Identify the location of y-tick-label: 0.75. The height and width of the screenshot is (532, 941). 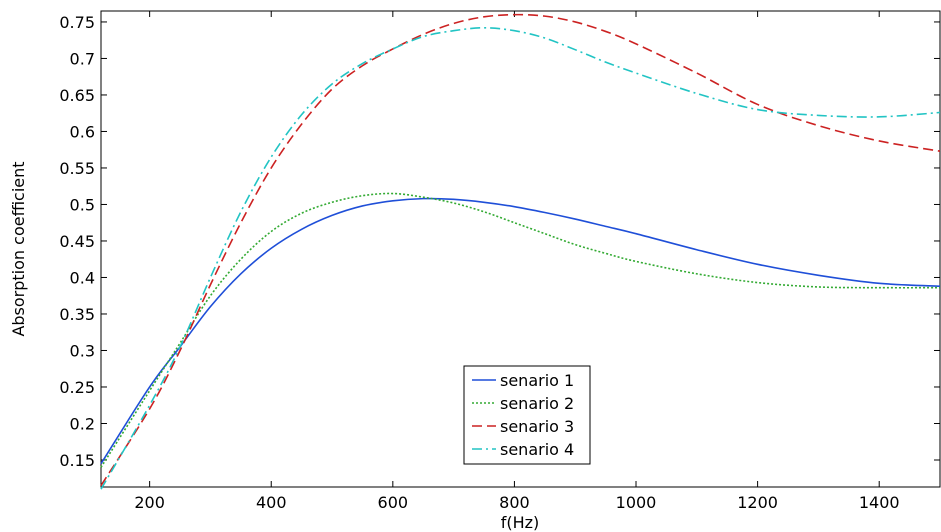
(77, 22).